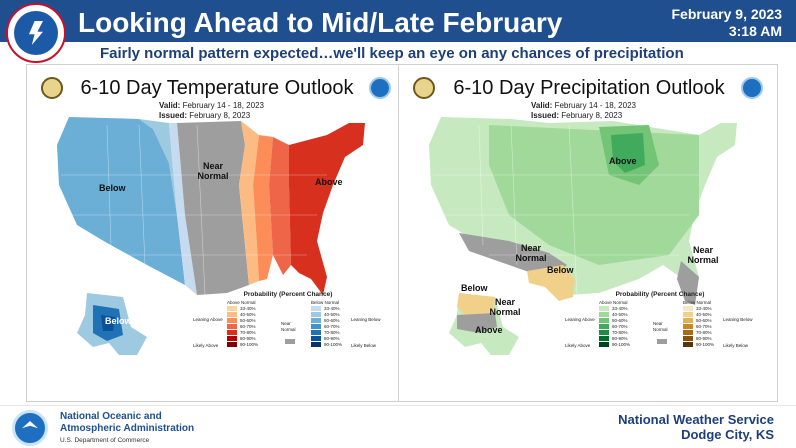  Describe the element at coordinates (332, 338) in the screenshot. I see `temp-below-range-label: 80-90%` at that location.